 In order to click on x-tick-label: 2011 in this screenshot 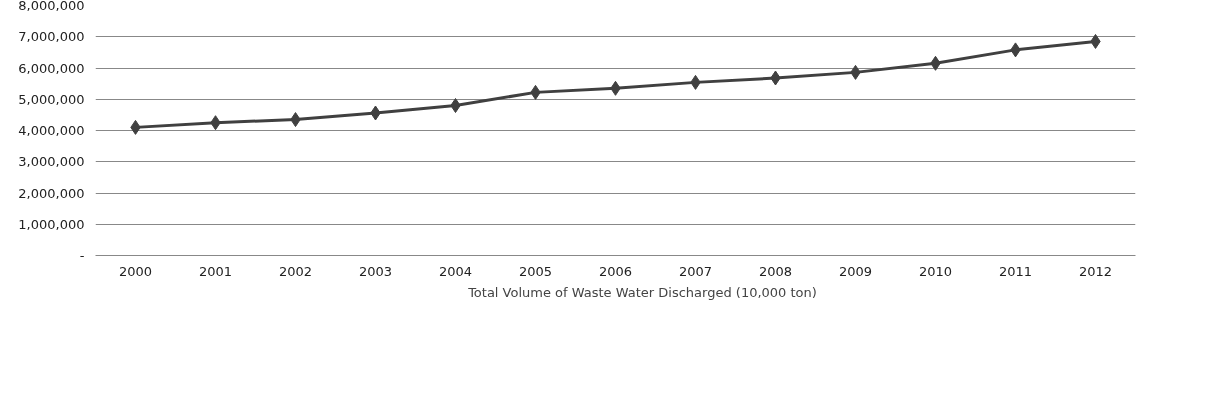, I will do `click(1015, 271)`.